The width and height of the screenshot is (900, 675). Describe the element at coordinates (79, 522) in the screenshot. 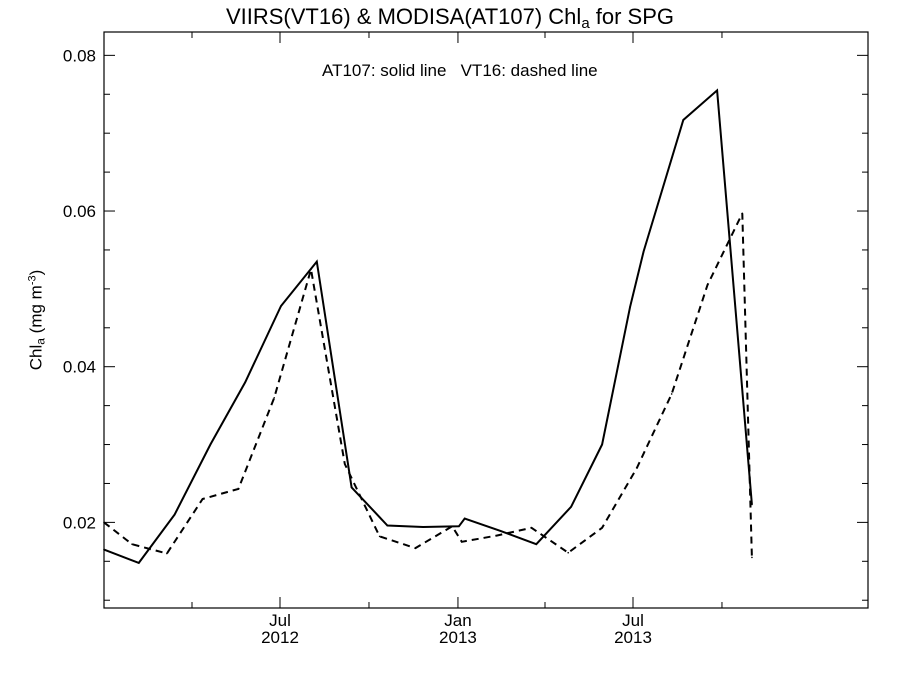

I see `y-tick-label: 0.02` at that location.